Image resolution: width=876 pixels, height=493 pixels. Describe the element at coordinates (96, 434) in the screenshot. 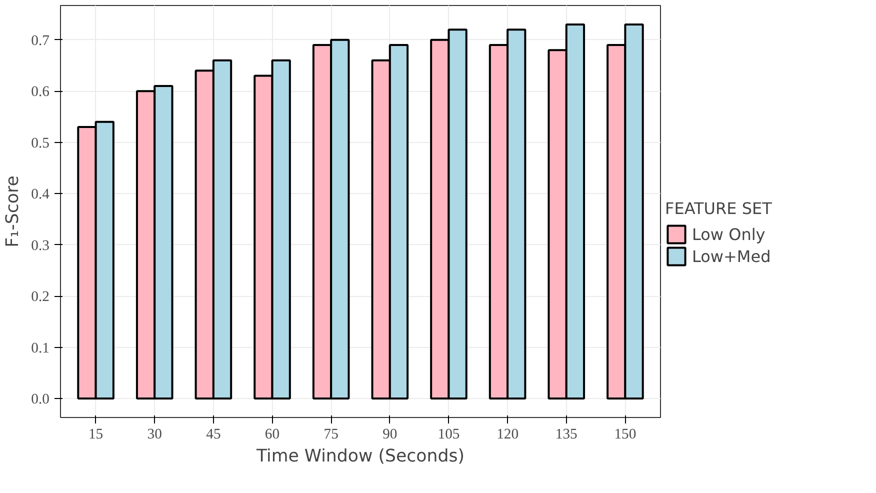

I see `x-tick-label: 15` at that location.